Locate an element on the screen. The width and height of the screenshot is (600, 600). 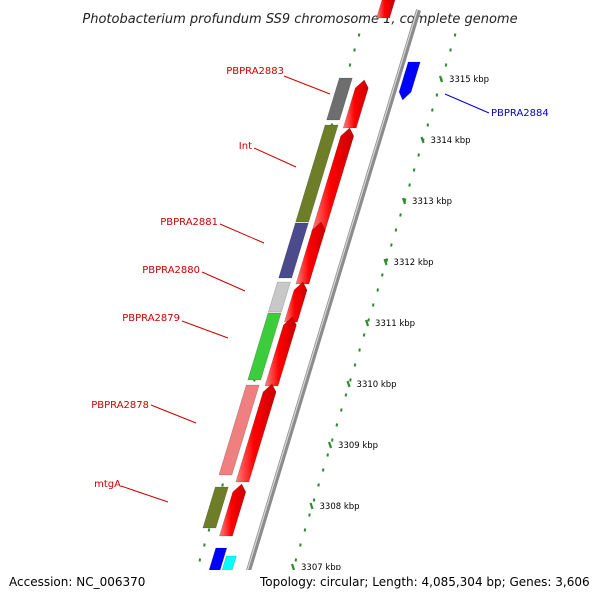
footer-background is located at coordinates (300, 585).